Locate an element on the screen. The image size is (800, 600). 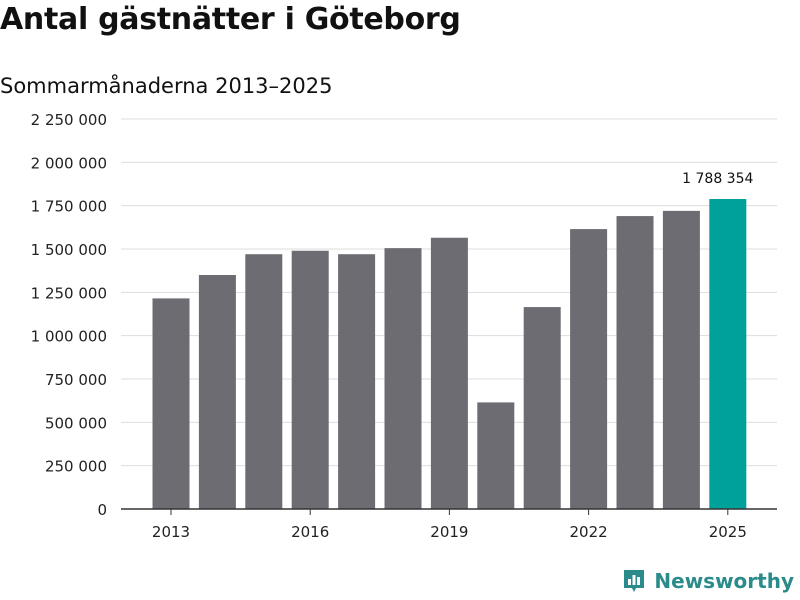
bar-2024 is located at coordinates (681, 359).